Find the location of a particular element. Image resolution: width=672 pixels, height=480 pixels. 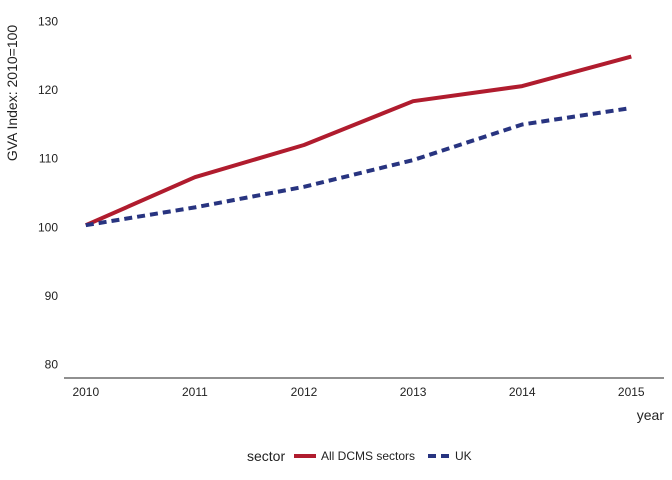

y-tick-label: 130 is located at coordinates (48, 22).